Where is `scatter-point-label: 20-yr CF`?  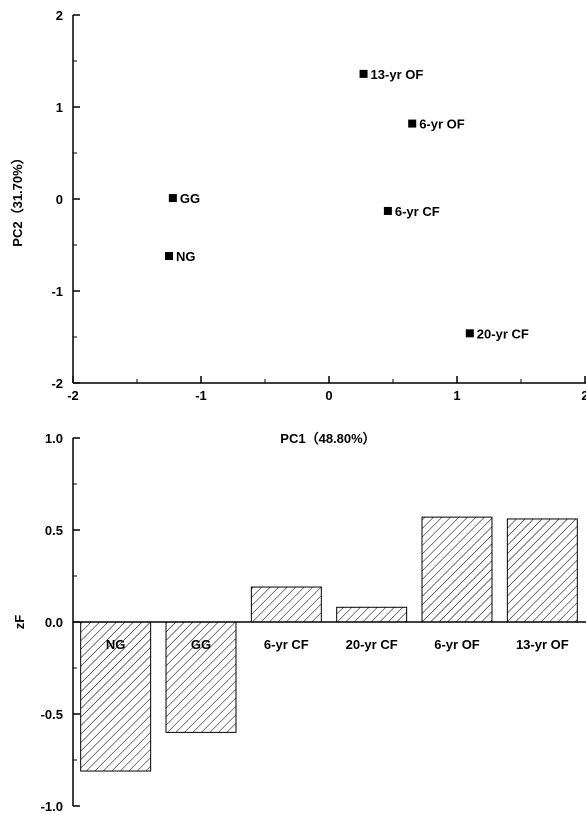
scatter-point-label: 20-yr CF is located at coordinates (503, 333).